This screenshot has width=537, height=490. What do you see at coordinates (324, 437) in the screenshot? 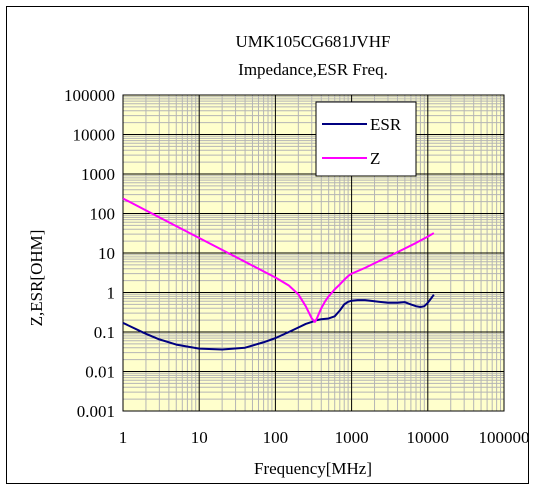
I see `x-tick-labels: 1 10 100 1000 10000 100000` at bounding box center [324, 437].